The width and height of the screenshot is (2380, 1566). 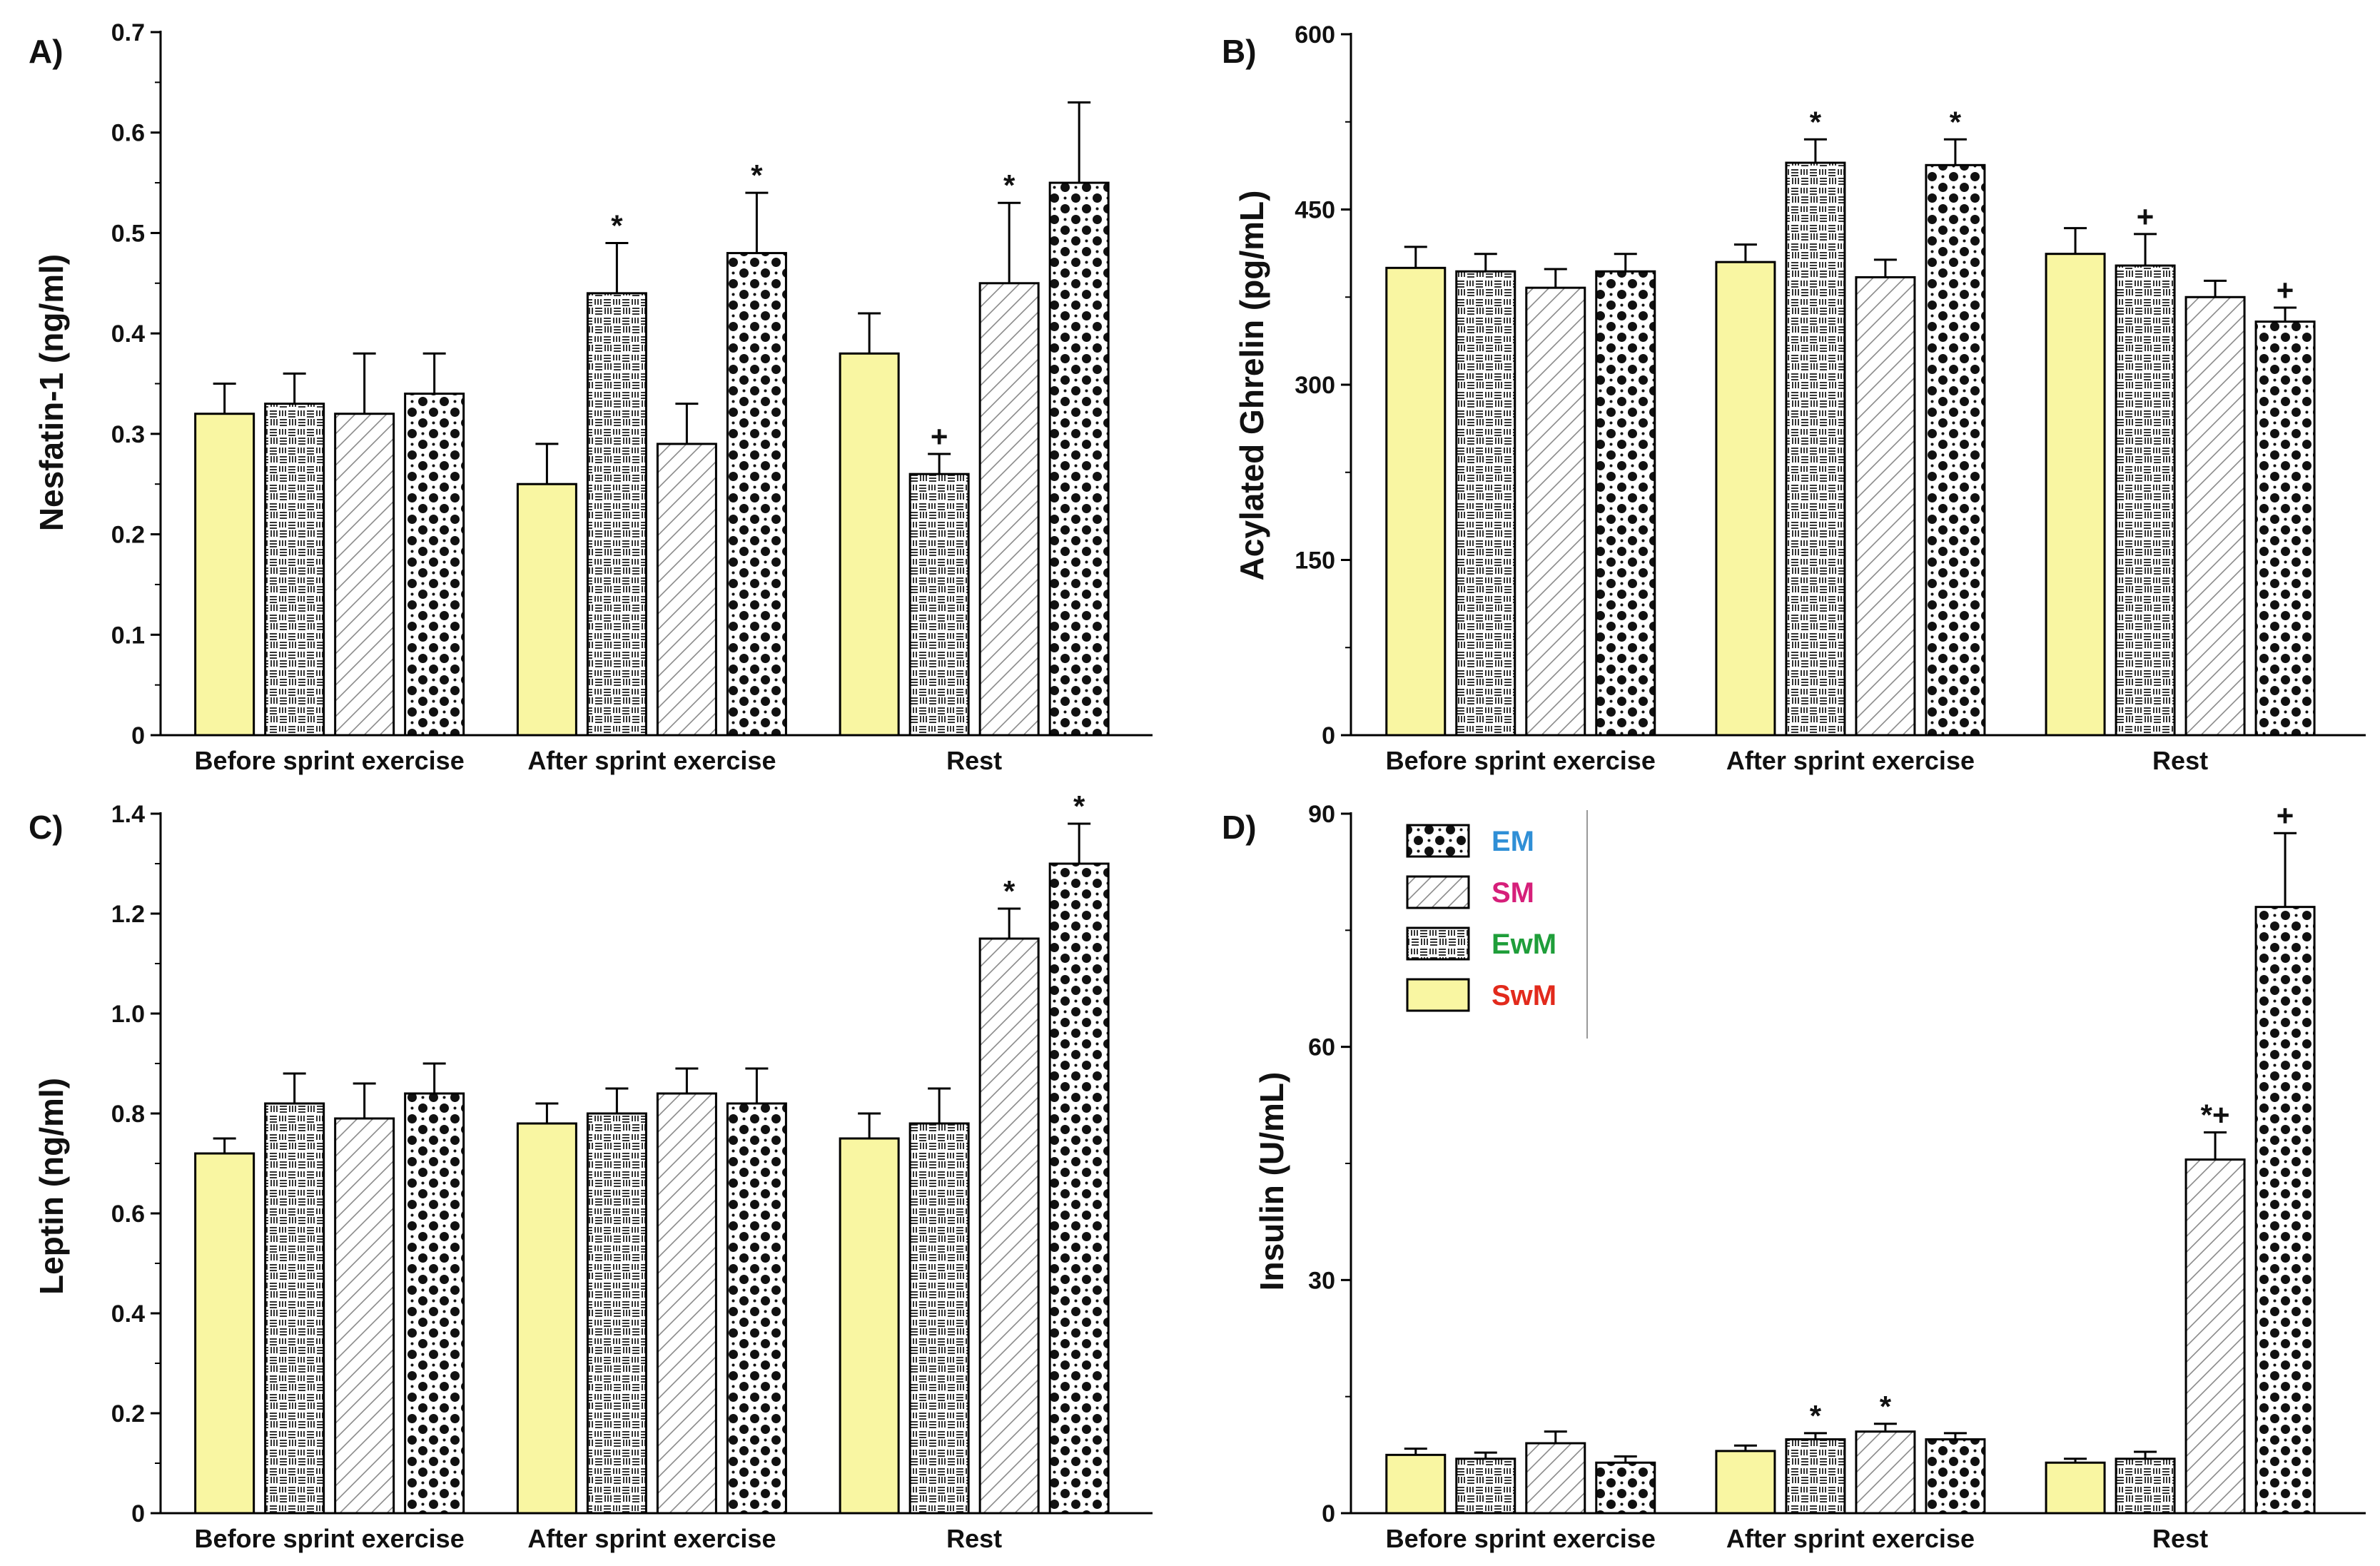 What do you see at coordinates (1438, 995) in the screenshot?
I see `legend-swatch-swm` at bounding box center [1438, 995].